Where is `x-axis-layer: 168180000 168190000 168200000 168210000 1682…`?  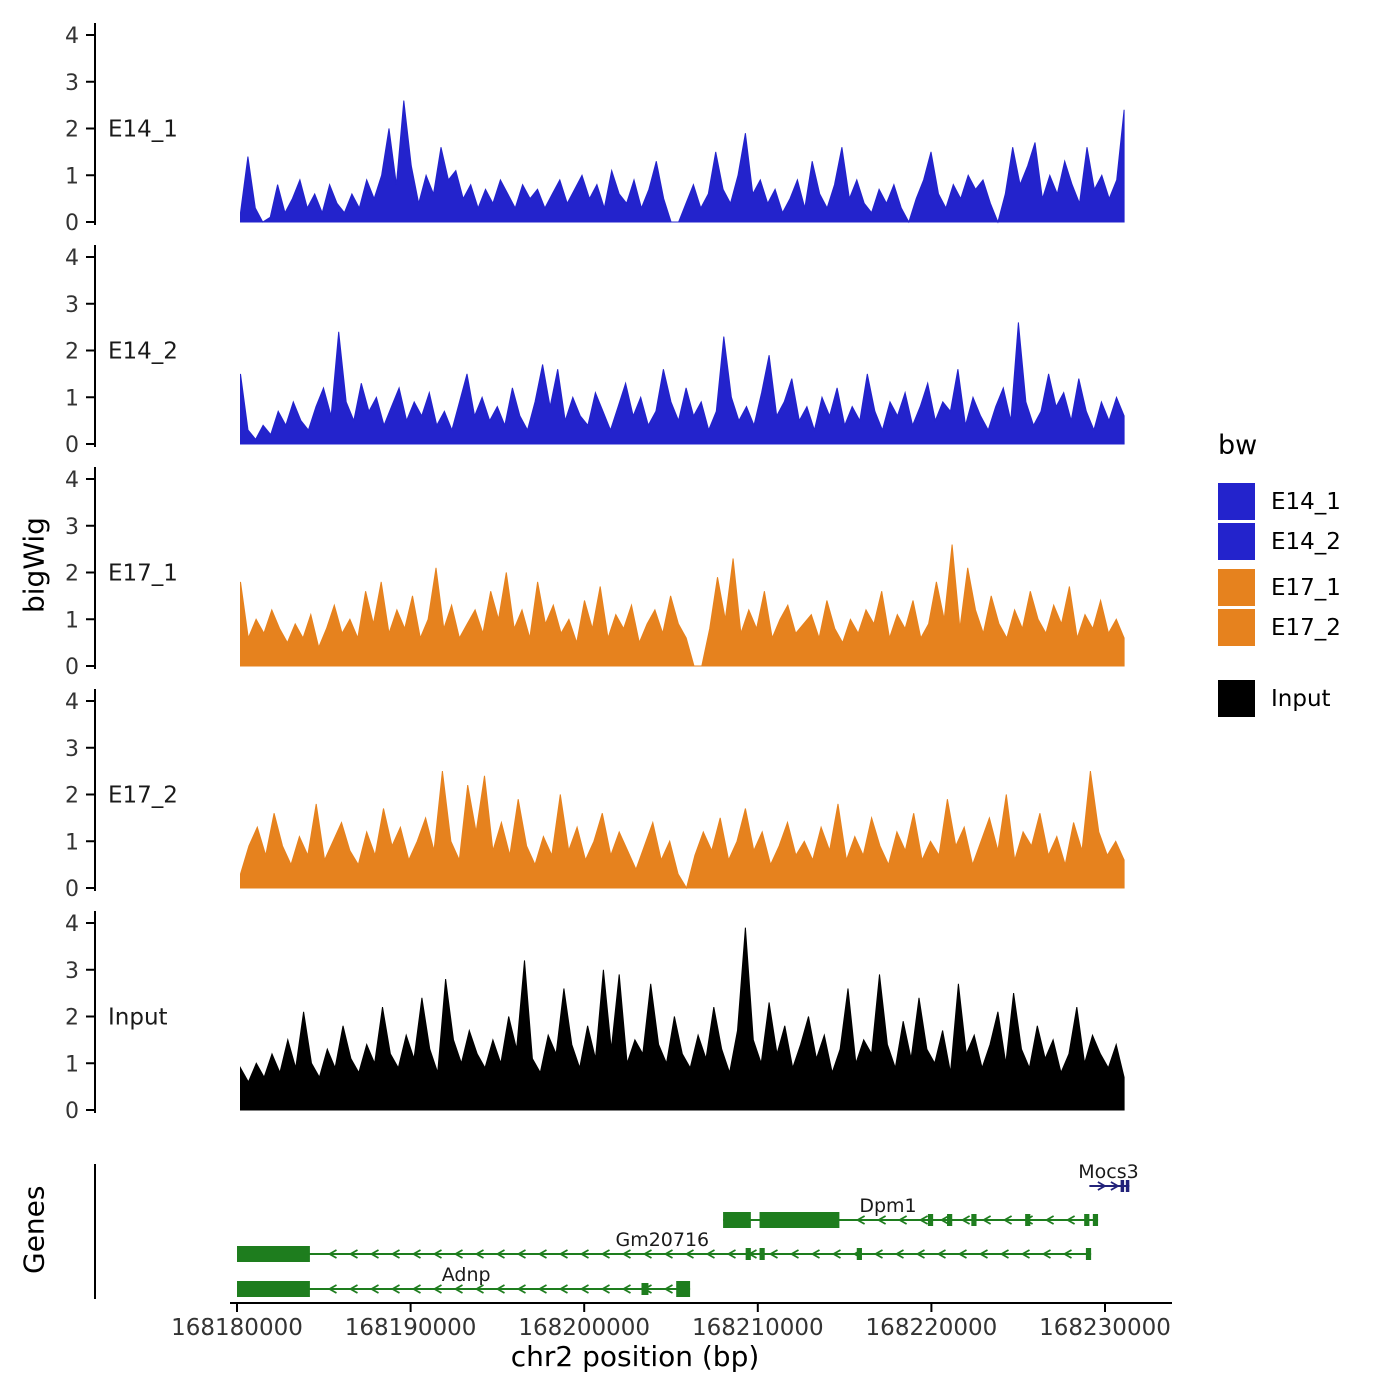 x-axis-layer: 168180000 168190000 168200000 168210000 1682… is located at coordinates (671, 1321).